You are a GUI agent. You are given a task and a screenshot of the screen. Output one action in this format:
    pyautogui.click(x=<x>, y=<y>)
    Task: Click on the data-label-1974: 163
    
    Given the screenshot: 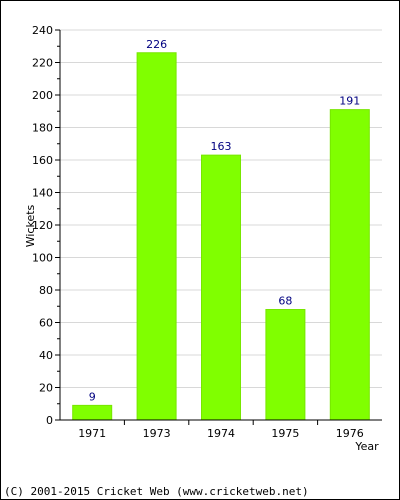 What is the action you would take?
    pyautogui.click(x=221, y=146)
    